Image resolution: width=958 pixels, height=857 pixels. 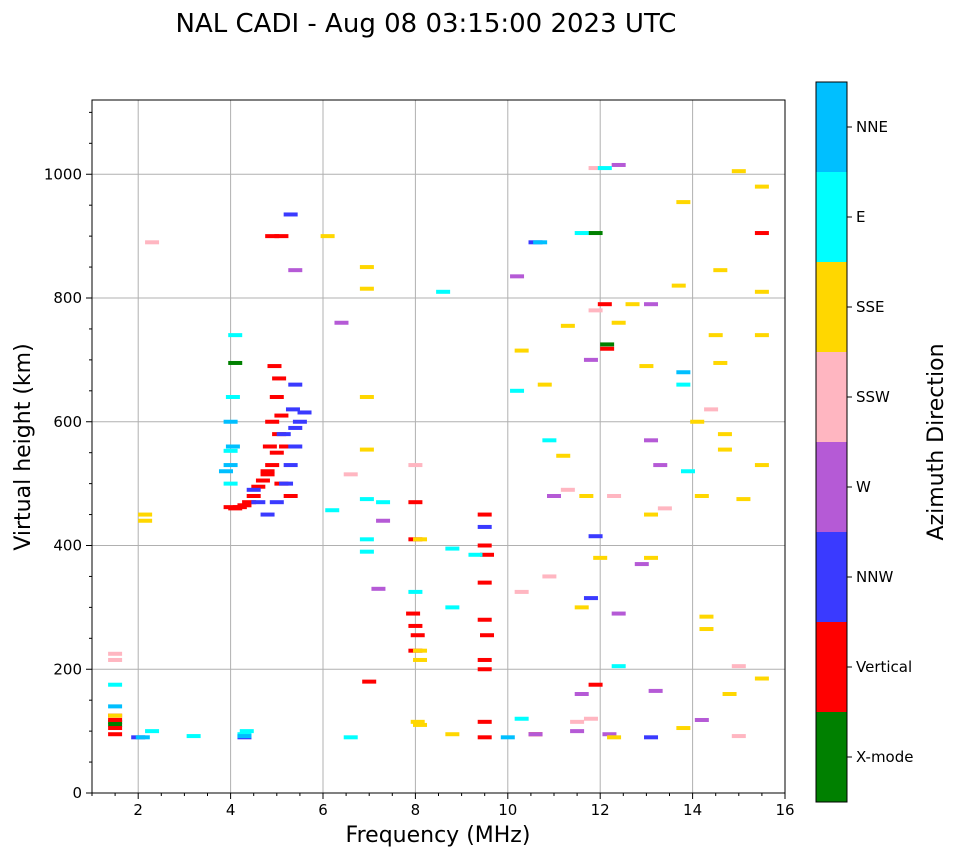 What do you see at coordinates (870, 307) in the screenshot?
I see `colorbar-label: SSE` at bounding box center [870, 307].